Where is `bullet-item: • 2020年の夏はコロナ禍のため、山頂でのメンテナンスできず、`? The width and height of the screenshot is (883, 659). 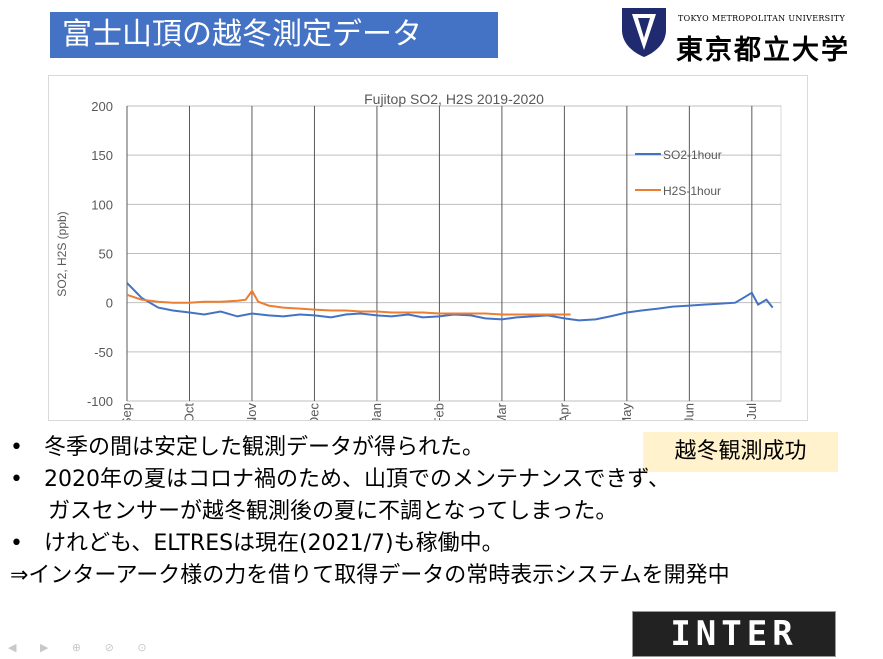
bullet-item: • 2020年の夏はコロナ禍のため、山頂でのメンテナンスできず、 is located at coordinates (440, 480).